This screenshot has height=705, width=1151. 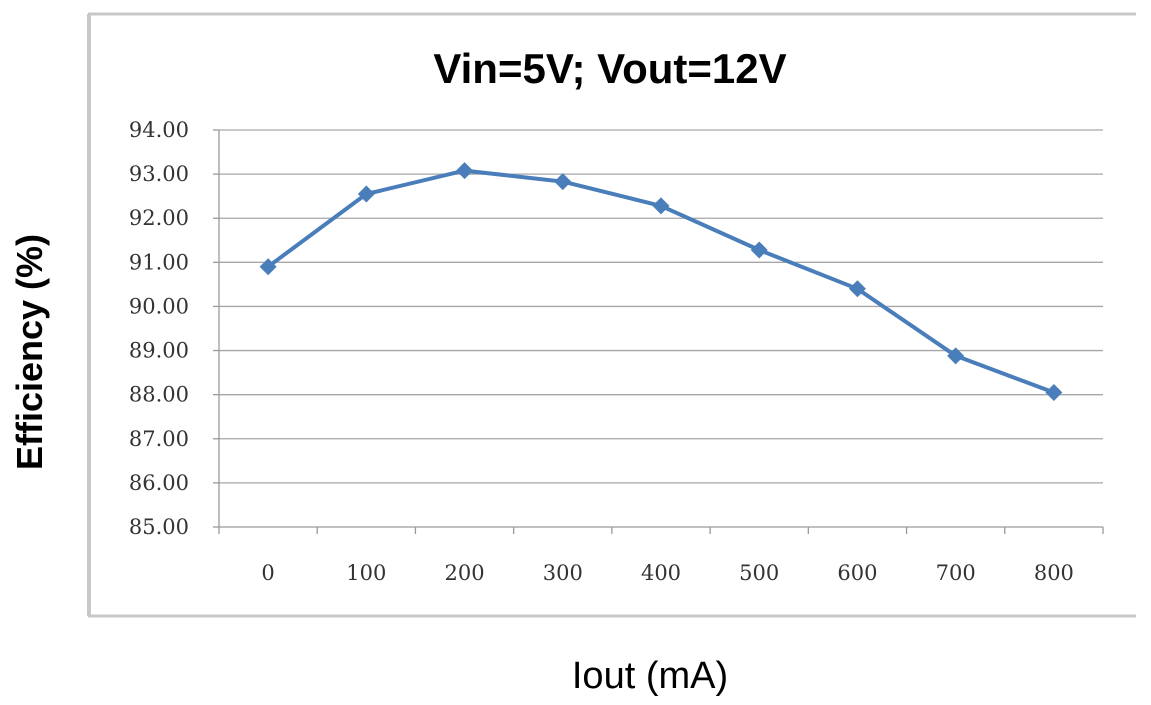 I want to click on x-tick-label: 0, so click(x=267, y=573).